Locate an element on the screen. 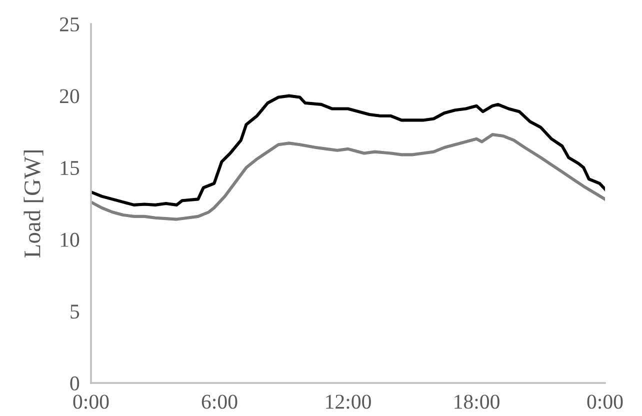  y-tick-label: 5 is located at coordinates (75, 311).